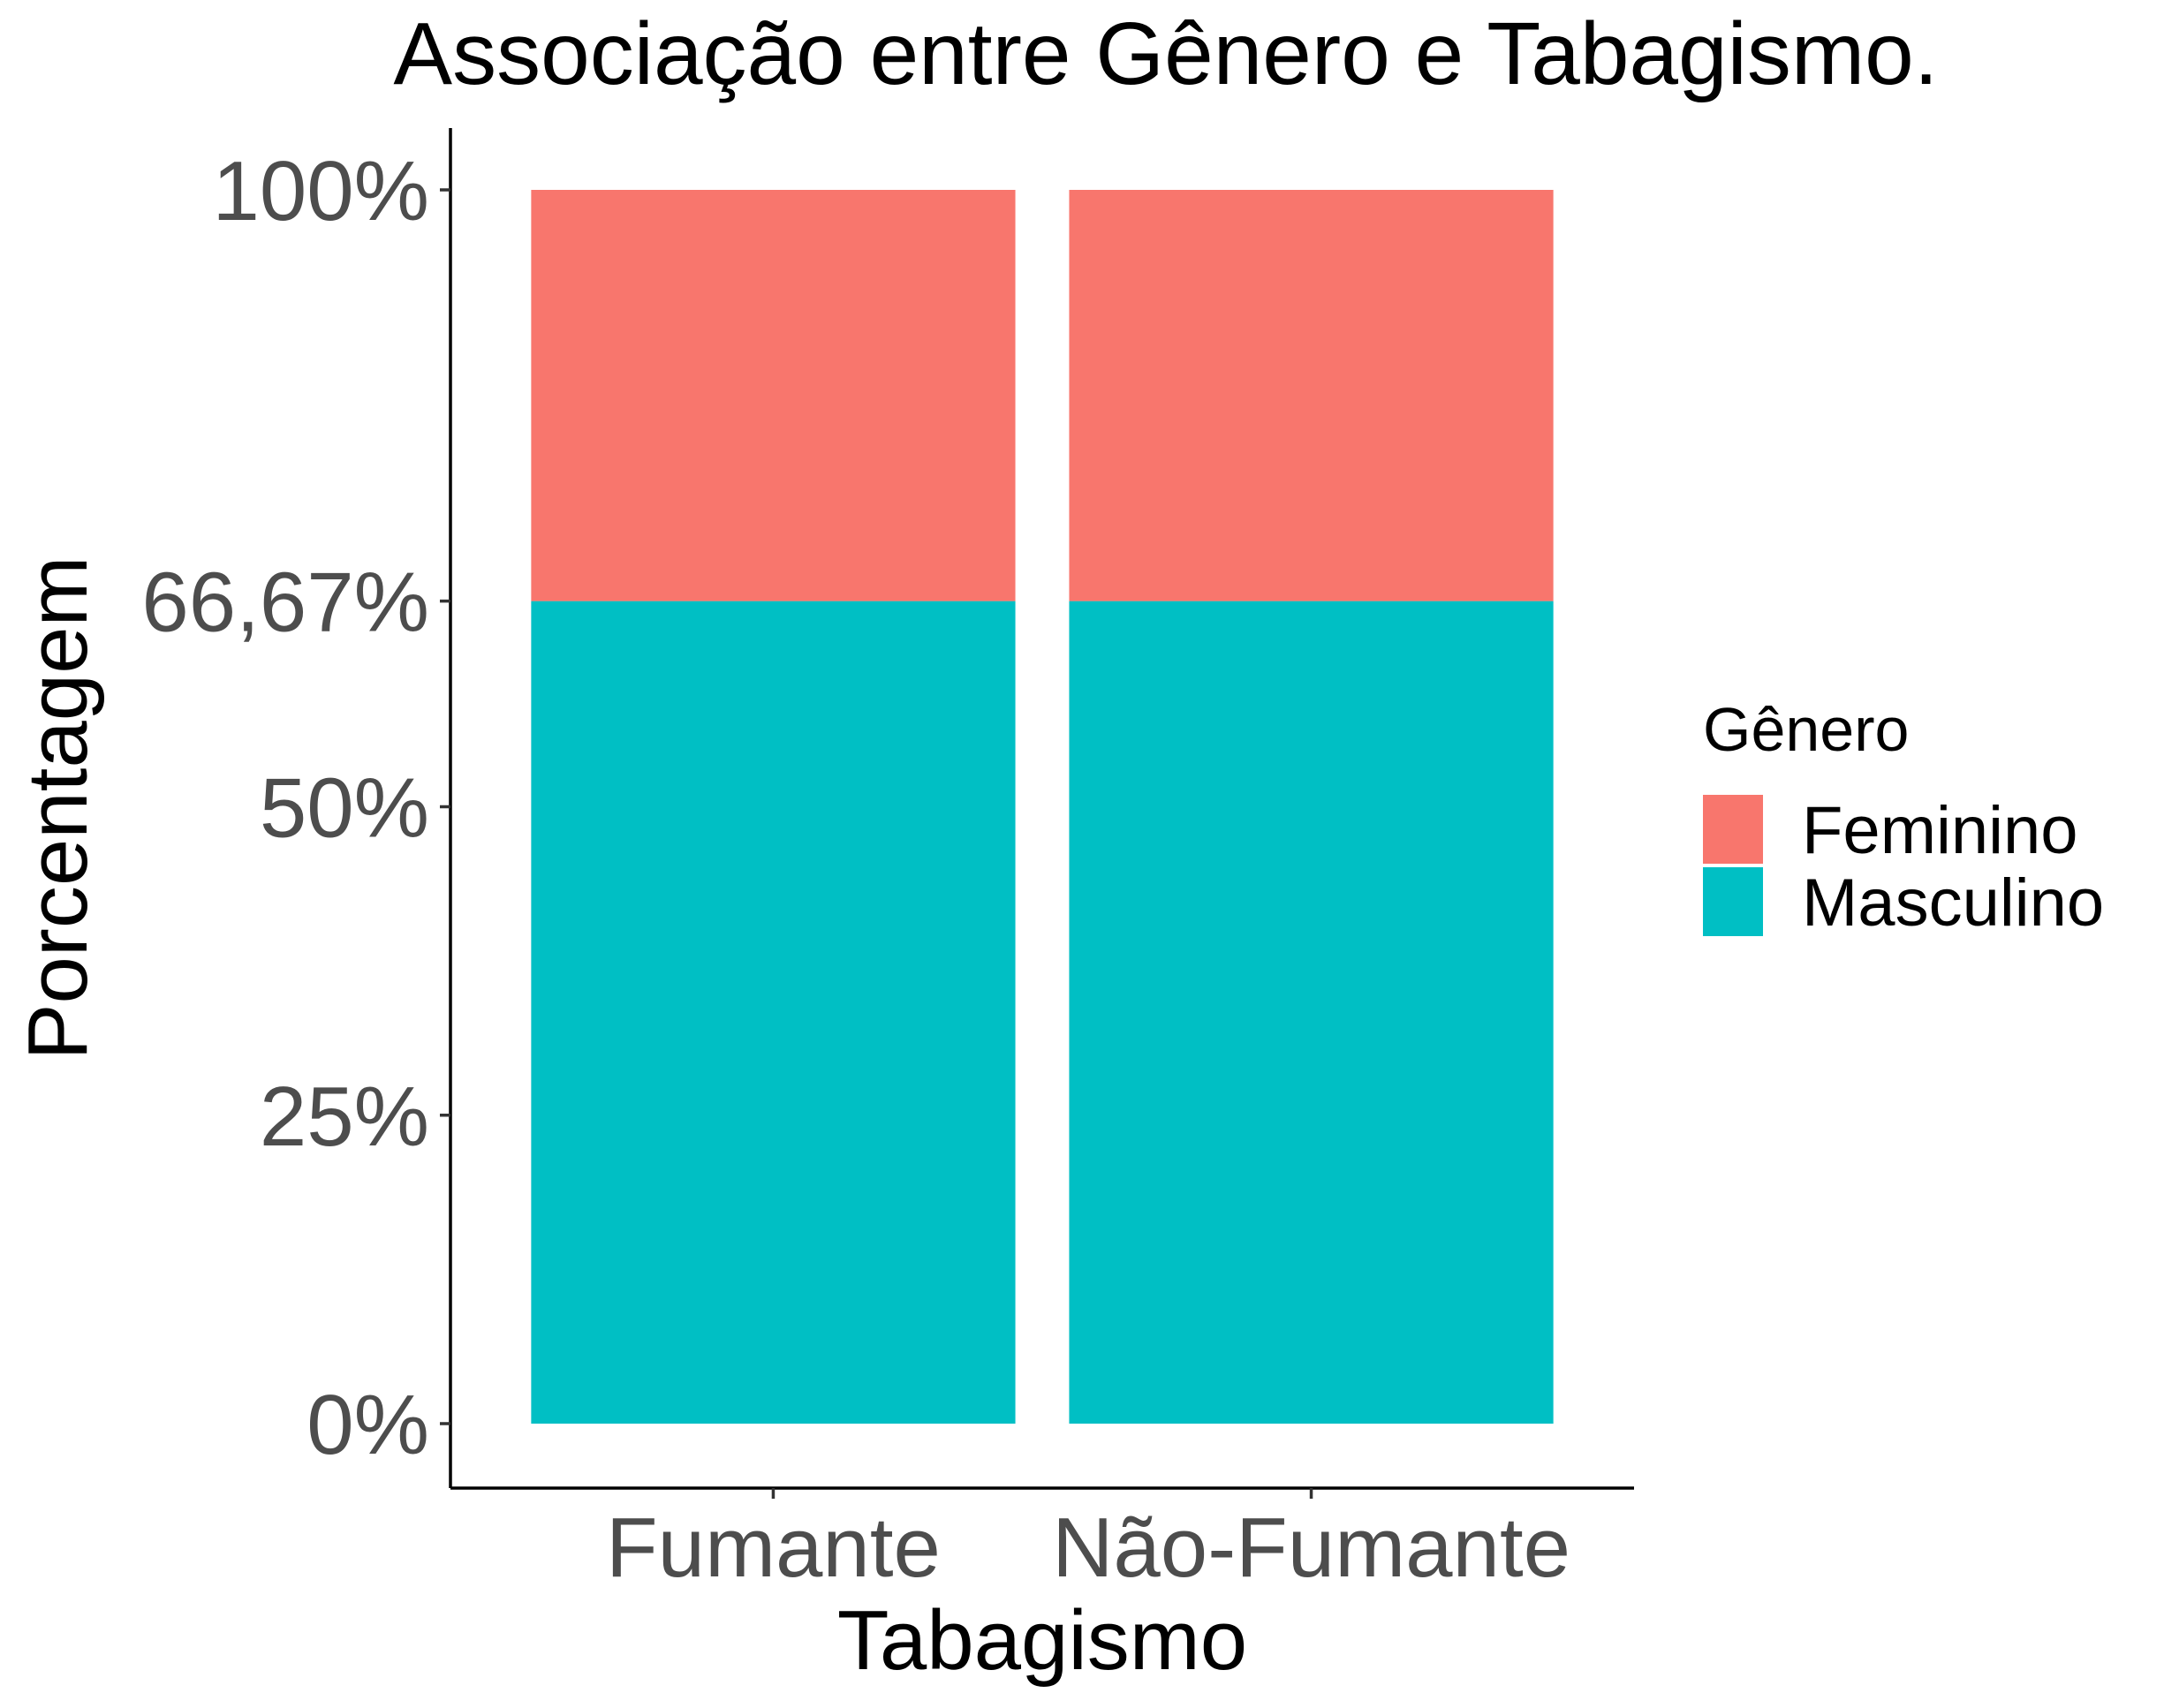  Describe the element at coordinates (773, 395) in the screenshot. I see `bar-fumante-feminino` at that location.